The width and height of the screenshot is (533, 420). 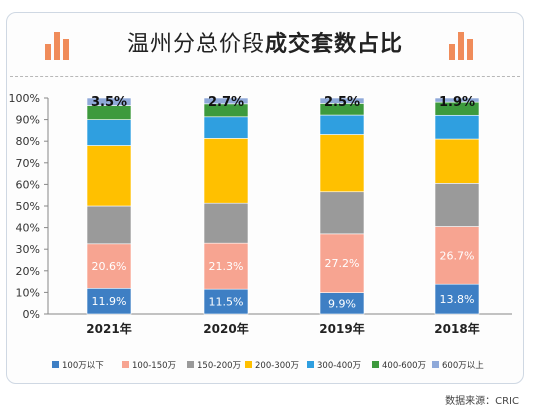 I want to click on data-label: 2.7%, so click(x=226, y=102).